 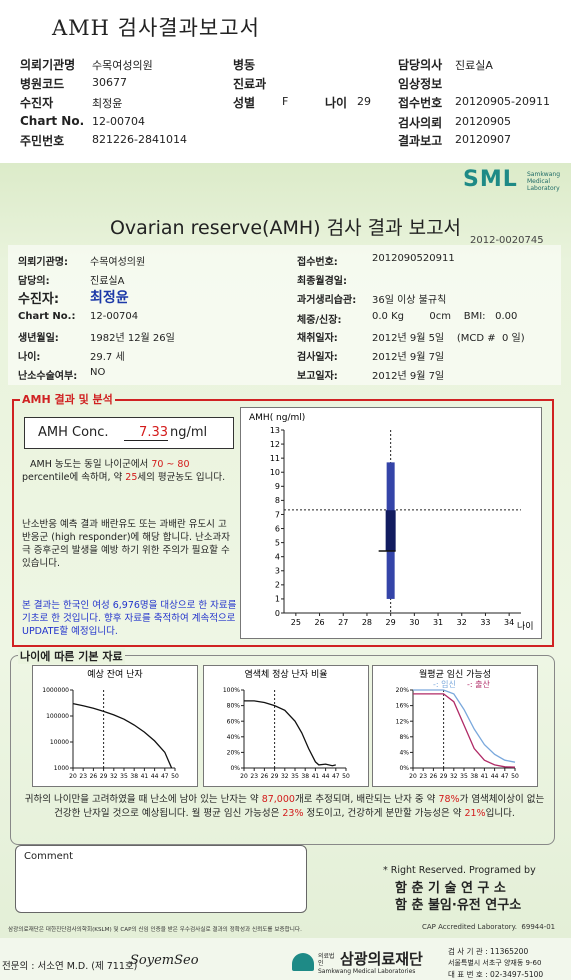 What do you see at coordinates (496, 974) in the screenshot?
I see `phone: 대 표 번 호 : 02-3497-5100` at bounding box center [496, 974].